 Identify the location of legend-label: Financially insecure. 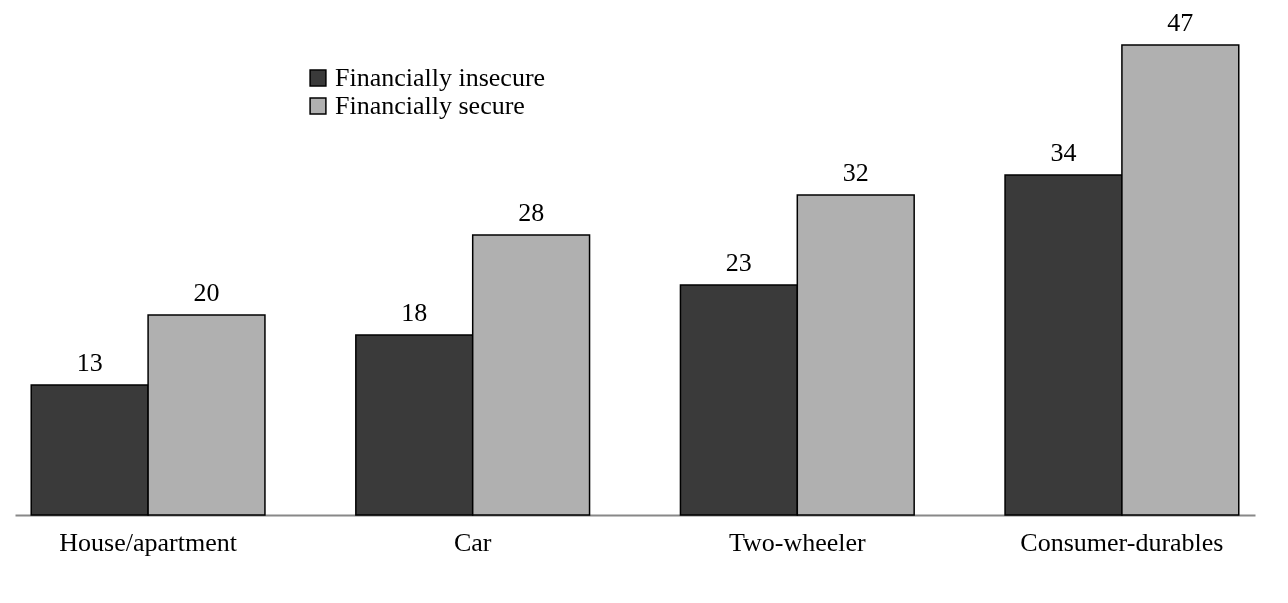
(440, 77).